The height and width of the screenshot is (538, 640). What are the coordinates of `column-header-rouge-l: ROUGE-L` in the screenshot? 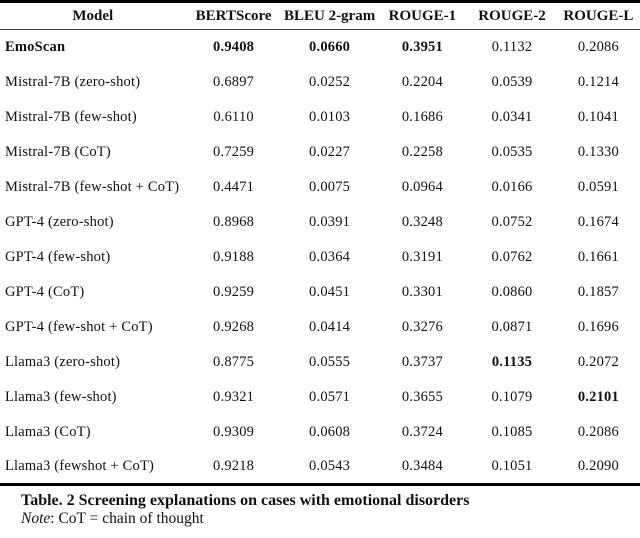 It's located at (598, 15).